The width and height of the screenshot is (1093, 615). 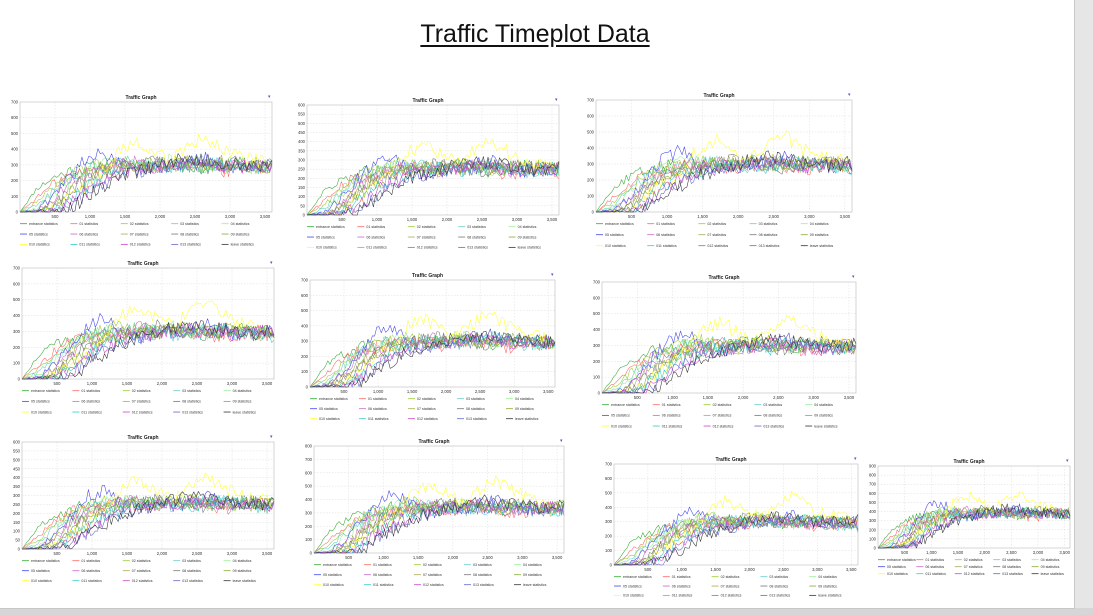 I want to click on x-tick-label: 500, so click(x=343, y=219).